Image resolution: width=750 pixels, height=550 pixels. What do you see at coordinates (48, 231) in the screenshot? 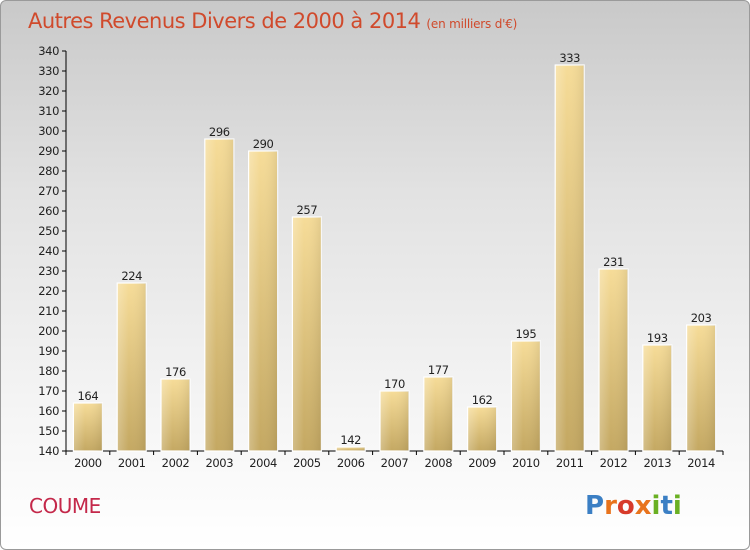
I see `y-tick-label: 250` at bounding box center [48, 231].